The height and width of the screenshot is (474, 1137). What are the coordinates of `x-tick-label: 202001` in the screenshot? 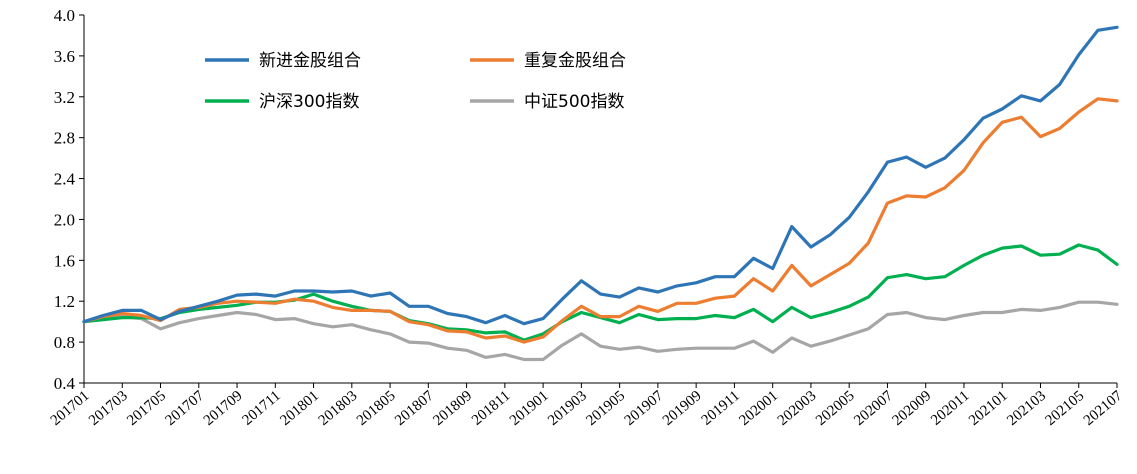 It's located at (758, 408).